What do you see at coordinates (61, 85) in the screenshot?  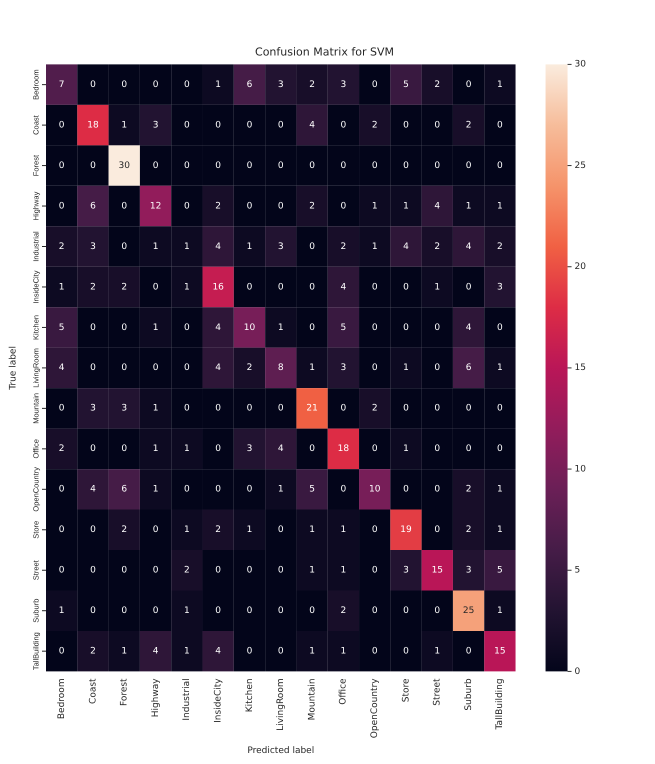 I see `data-label: 7` at bounding box center [61, 85].